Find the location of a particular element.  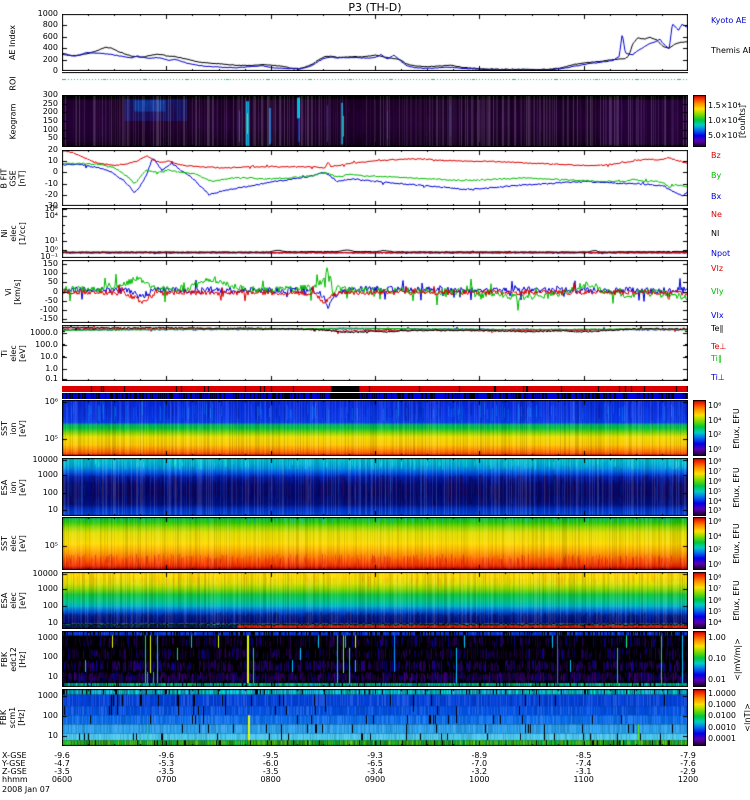

panel-bfit-canvas is located at coordinates (375, 178).